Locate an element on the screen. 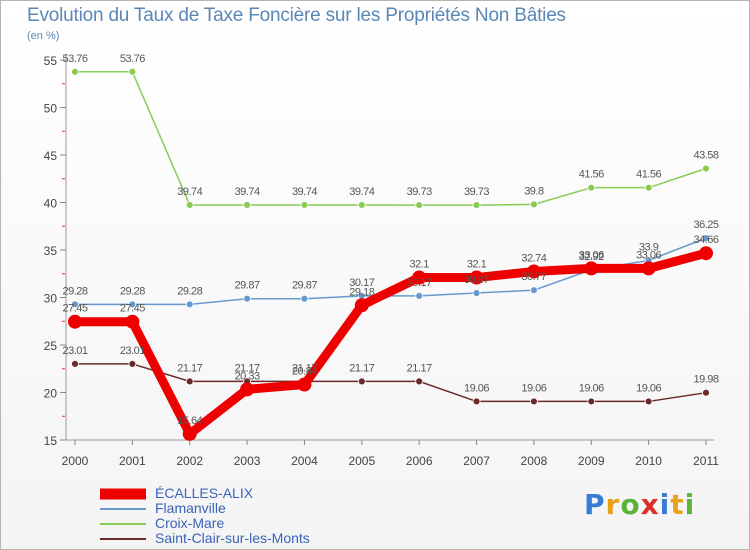  data-label: 19.98 is located at coordinates (705, 380).